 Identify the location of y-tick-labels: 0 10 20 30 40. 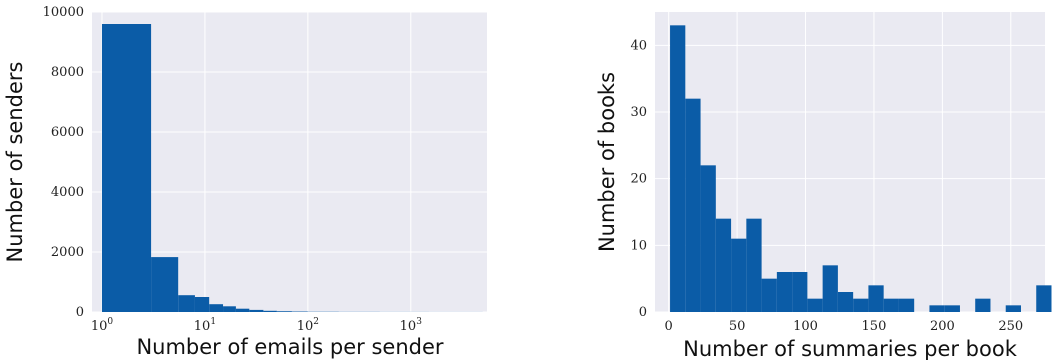
(638, 179).